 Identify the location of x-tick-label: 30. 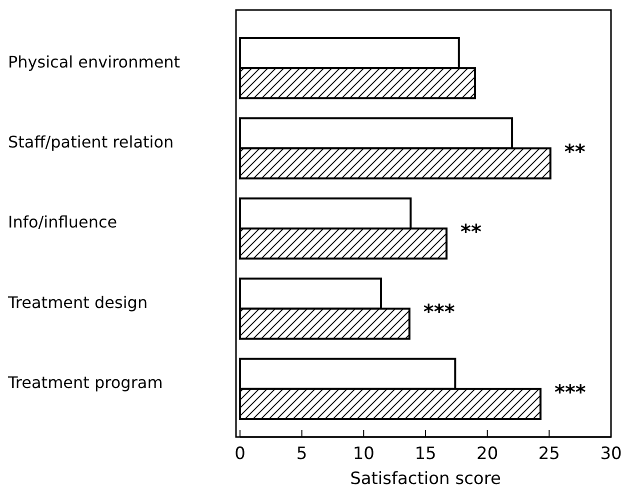
(611, 454).